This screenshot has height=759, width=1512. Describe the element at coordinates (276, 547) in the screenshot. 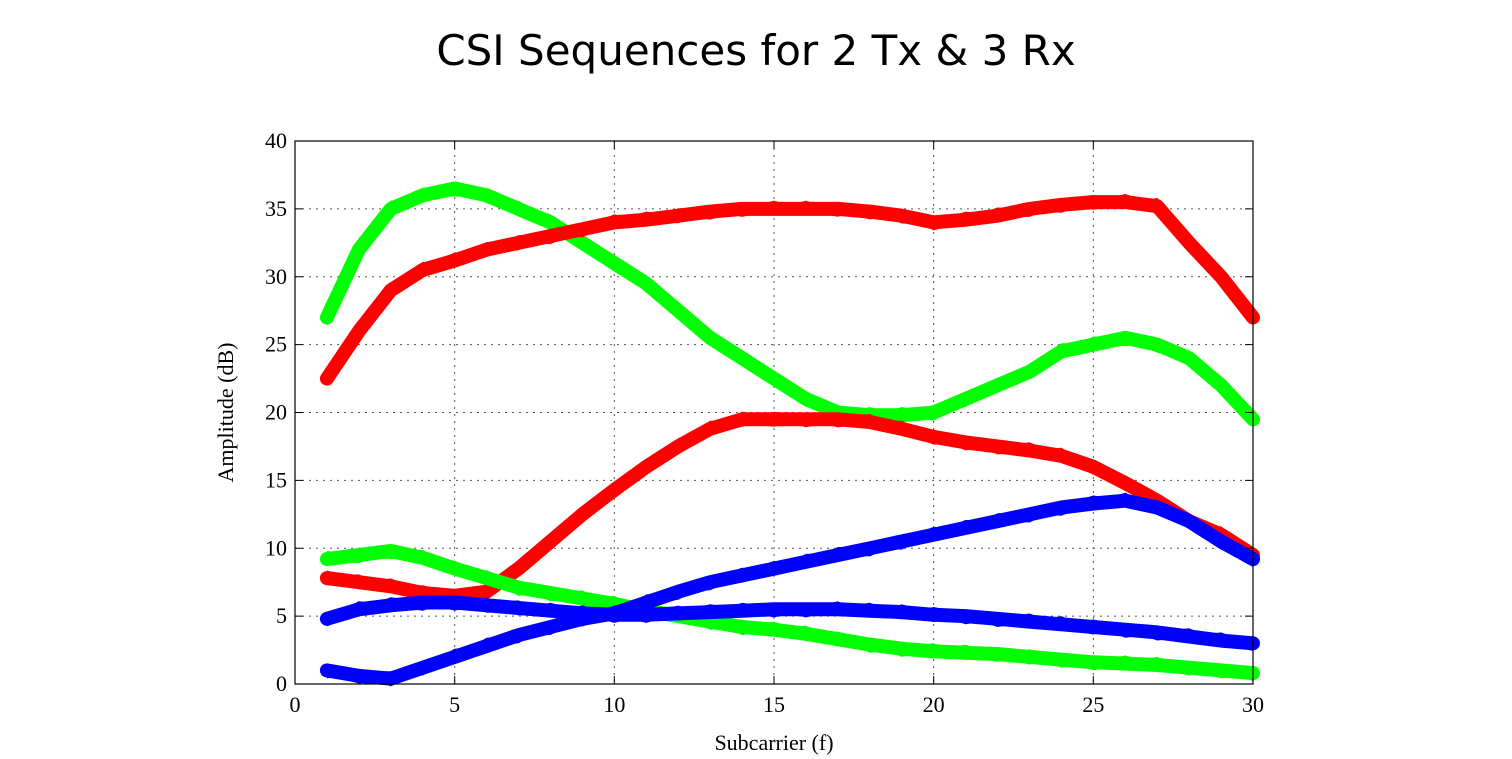

I see `y-tick-label: 10` at that location.